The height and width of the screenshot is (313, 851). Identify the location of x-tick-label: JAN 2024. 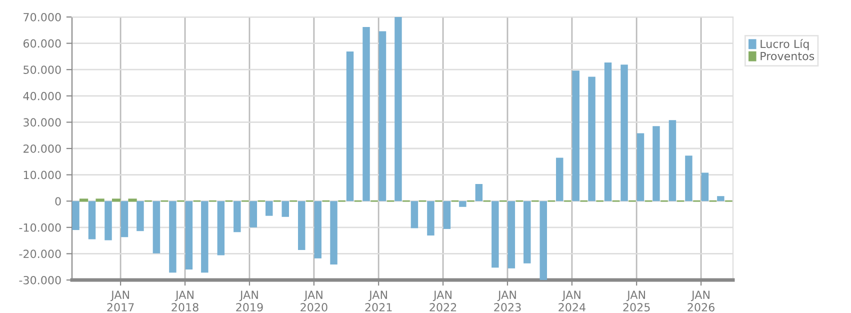
(572, 301).